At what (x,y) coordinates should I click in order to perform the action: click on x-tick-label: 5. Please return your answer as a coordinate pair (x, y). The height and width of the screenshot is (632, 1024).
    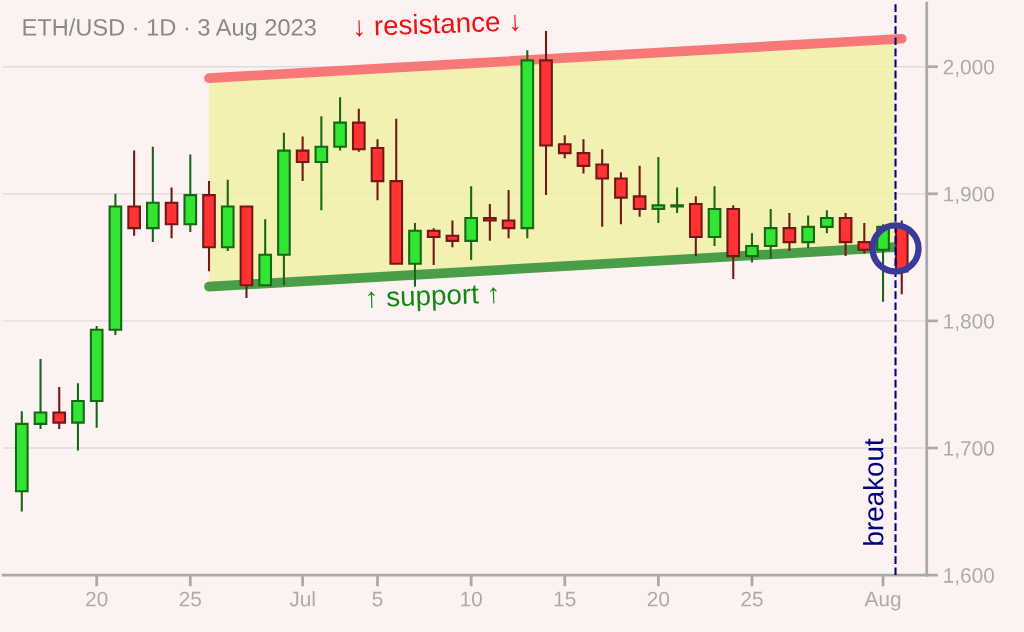
    Looking at the image, I should click on (377, 599).